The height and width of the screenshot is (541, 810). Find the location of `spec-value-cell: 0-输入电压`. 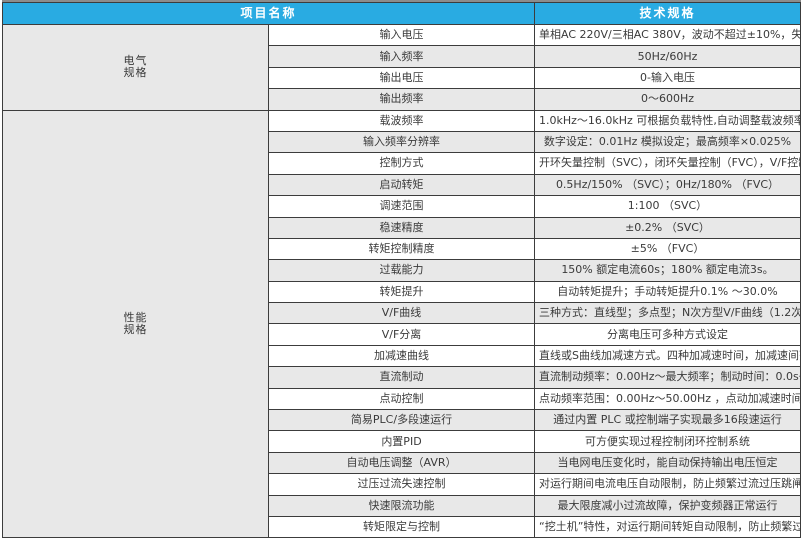

spec-value-cell: 0-输入电压 is located at coordinates (667, 78).